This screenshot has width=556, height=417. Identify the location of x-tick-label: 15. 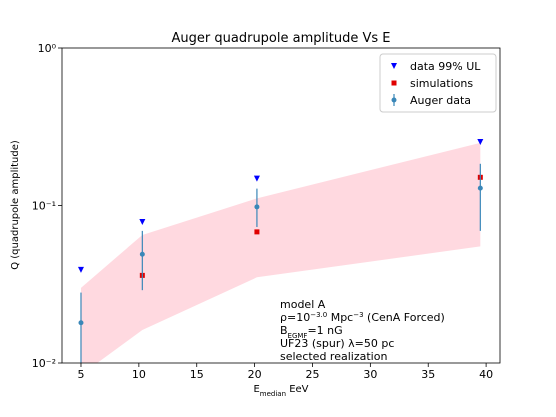
(197, 374).